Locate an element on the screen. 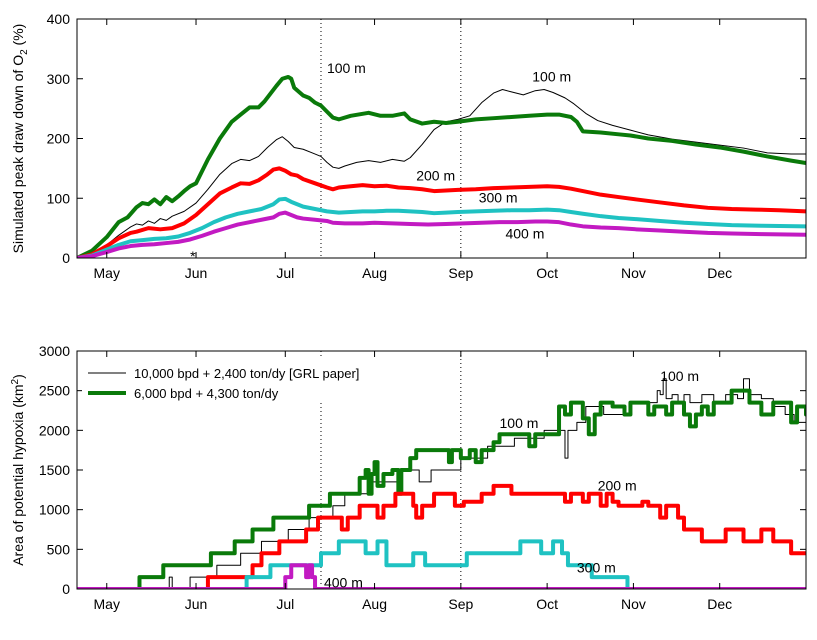 The image size is (817, 640). panel-2-xtick-label: Dec is located at coordinates (719, 604).